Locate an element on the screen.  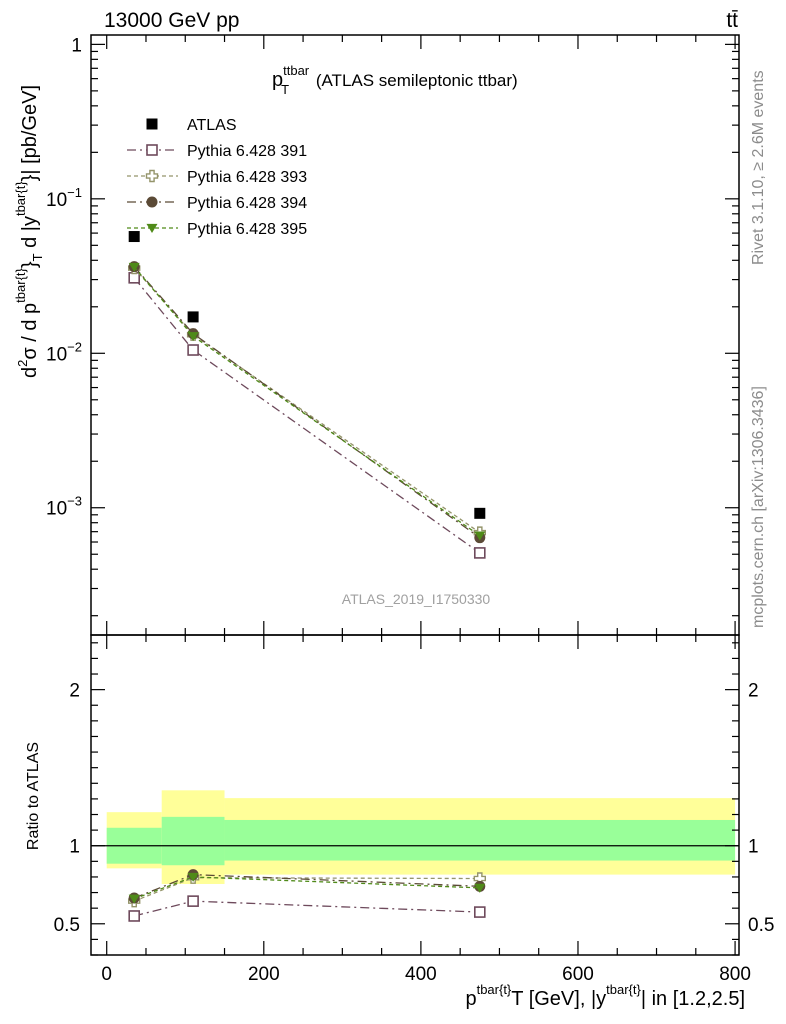
x-tick-label: 200 is located at coordinates (264, 974).